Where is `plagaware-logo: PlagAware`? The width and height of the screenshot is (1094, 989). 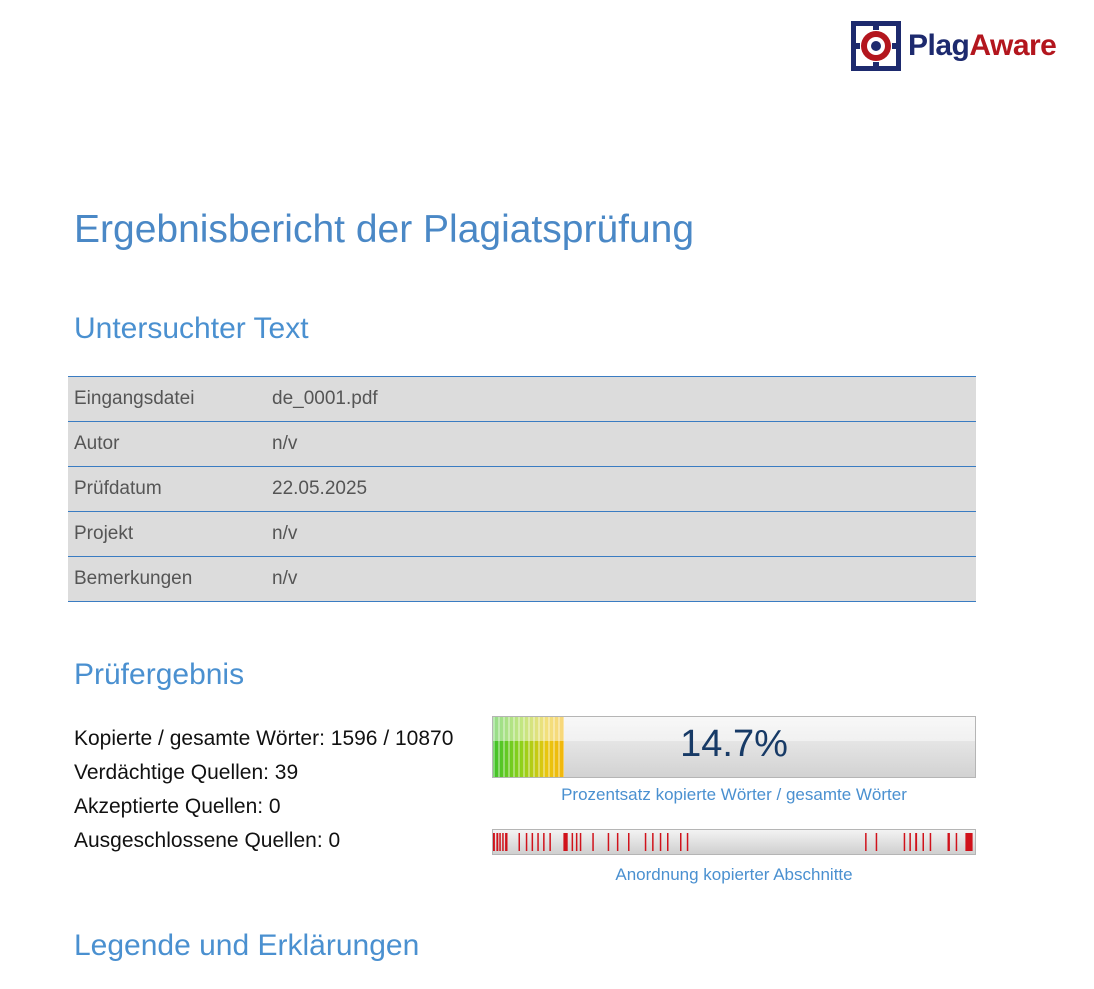 plagaware-logo: PlagAware is located at coordinates (953, 46).